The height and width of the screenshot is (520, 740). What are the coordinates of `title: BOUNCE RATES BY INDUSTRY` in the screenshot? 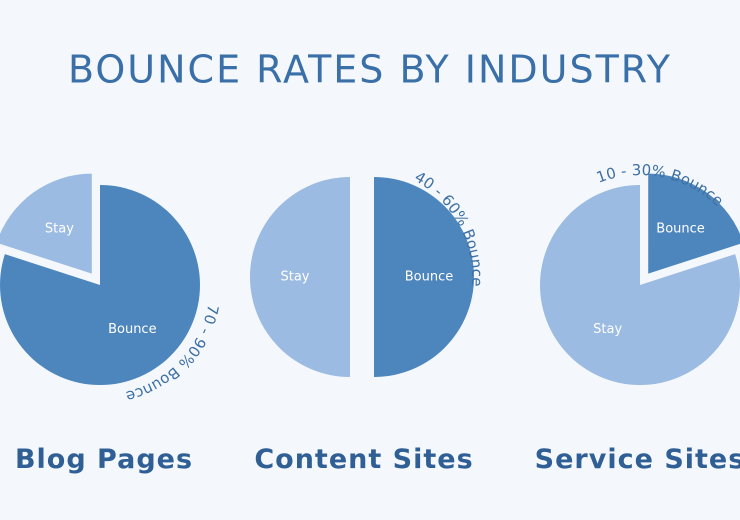 It's located at (370, 70).